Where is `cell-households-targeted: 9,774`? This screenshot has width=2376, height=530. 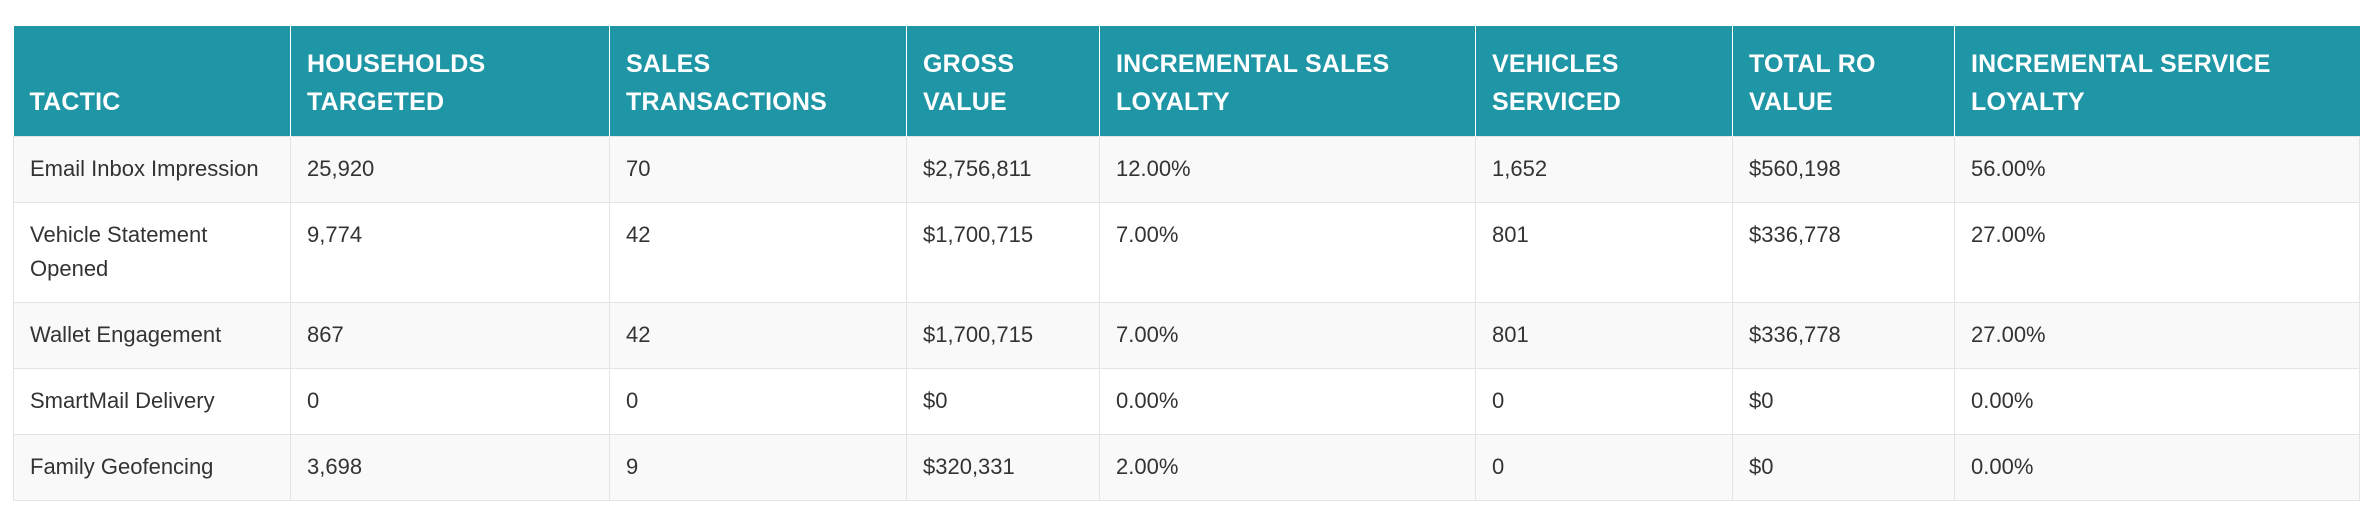
cell-households-targeted: 9,774 is located at coordinates (450, 252).